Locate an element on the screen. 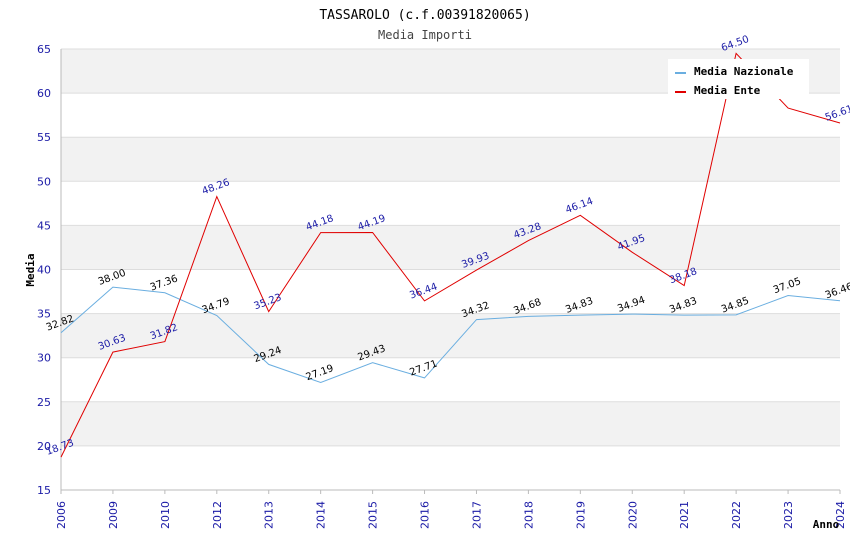  x-tick-label: 2020 is located at coordinates (632, 515).